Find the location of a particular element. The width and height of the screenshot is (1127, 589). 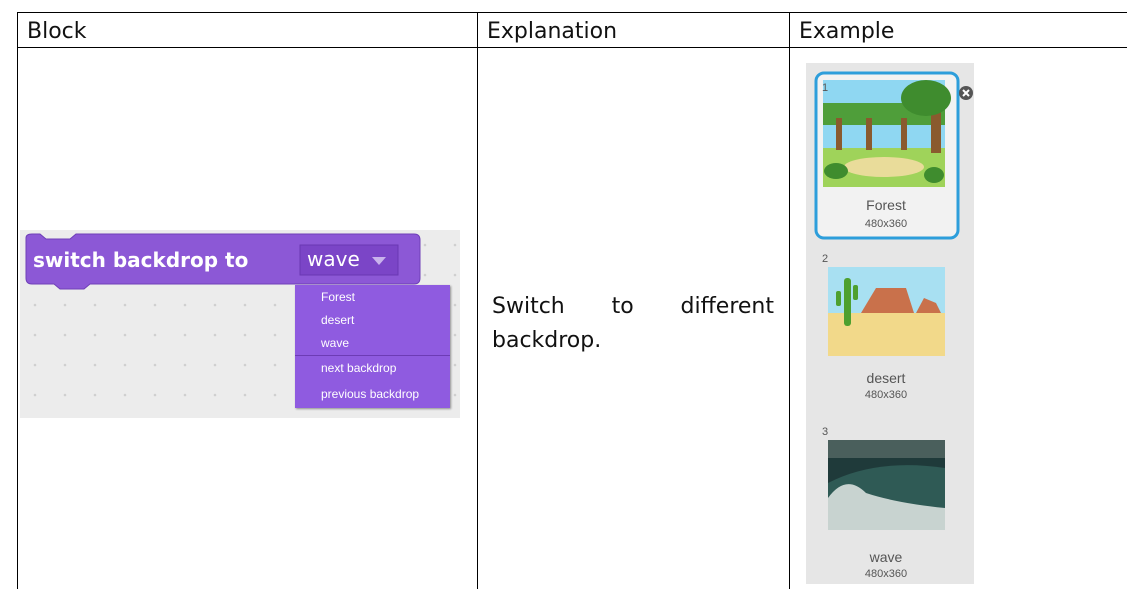

backdrop-panel is located at coordinates (890, 323).